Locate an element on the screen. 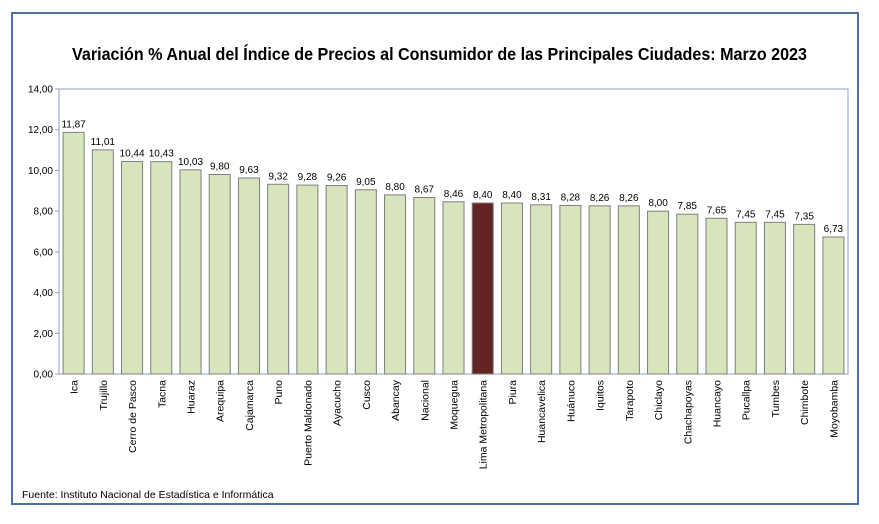 This screenshot has width=879, height=524. x-tick-label: Arequipa is located at coordinates (221, 401).